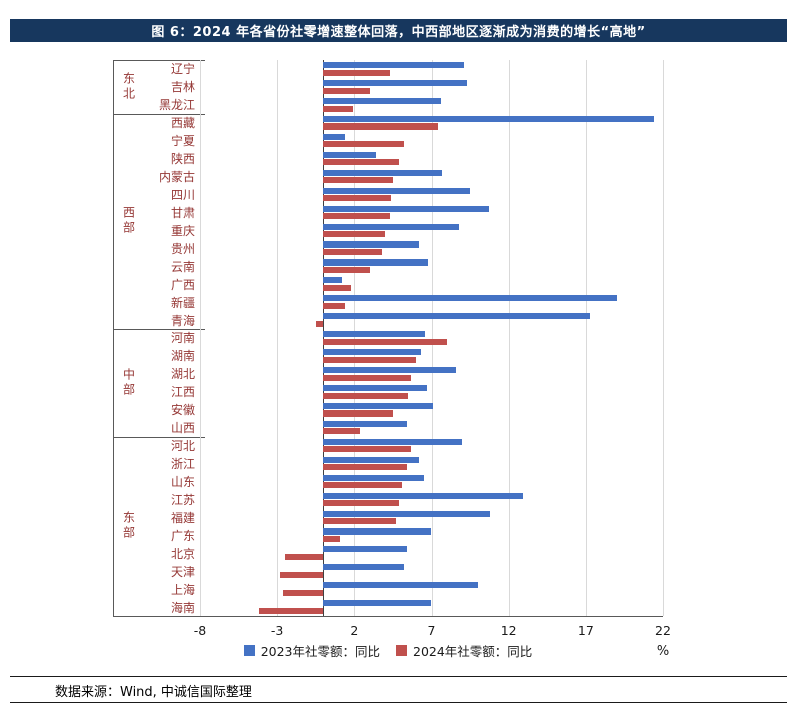 The width and height of the screenshot is (797, 709). Describe the element at coordinates (277, 630) in the screenshot. I see `x-tick-label: -3` at that location.